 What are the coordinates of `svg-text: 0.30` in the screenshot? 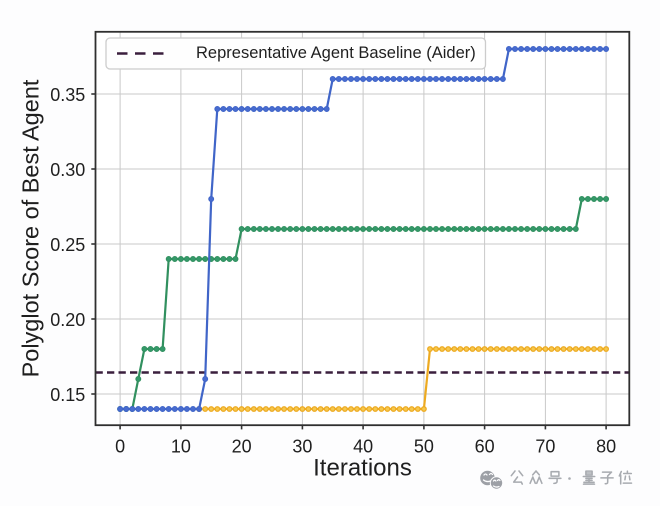 It's located at (67, 170).